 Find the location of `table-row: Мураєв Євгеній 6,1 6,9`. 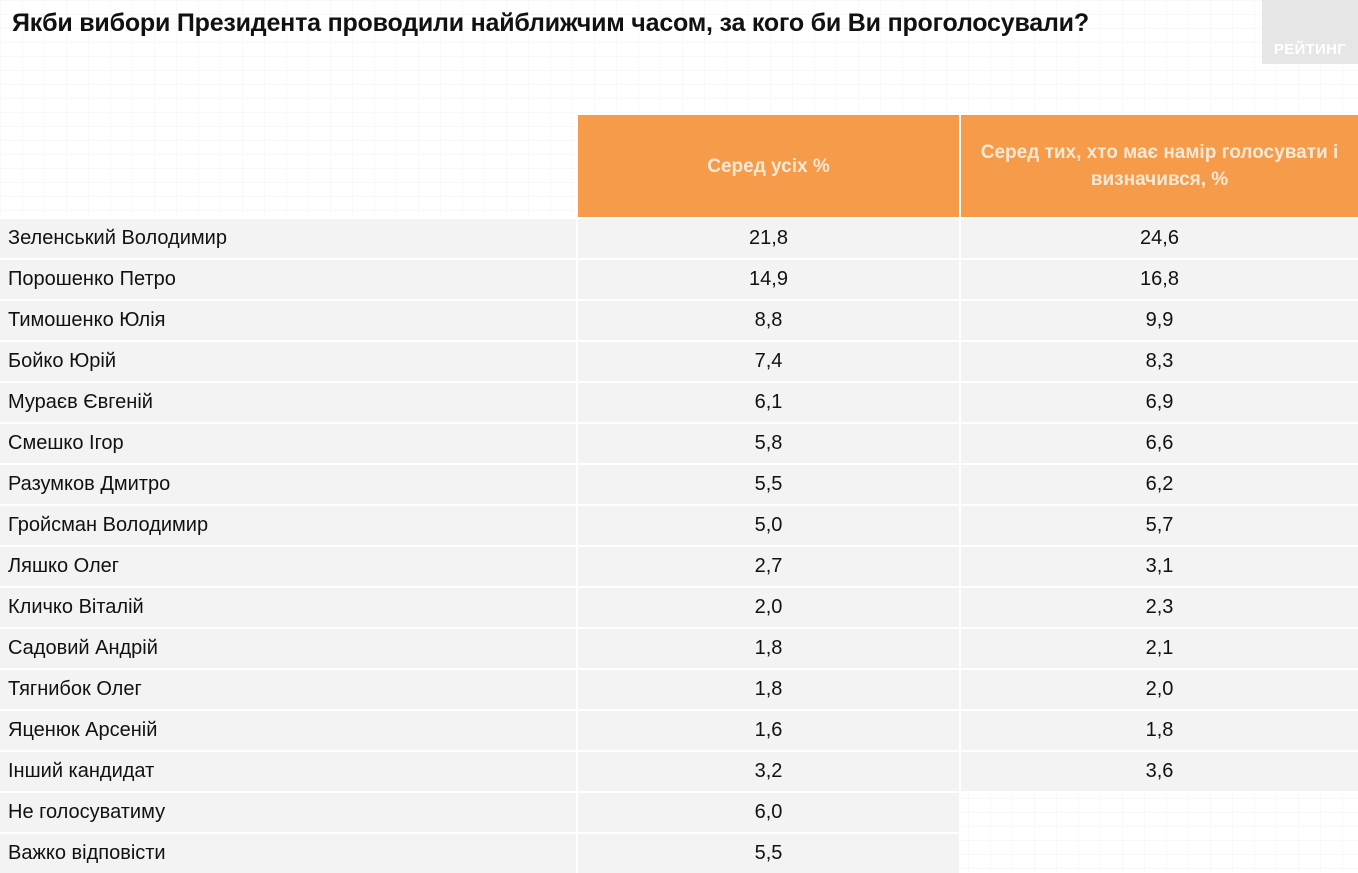

table-row: Мураєв Євгеній 6,1 6,9 is located at coordinates (679, 401).